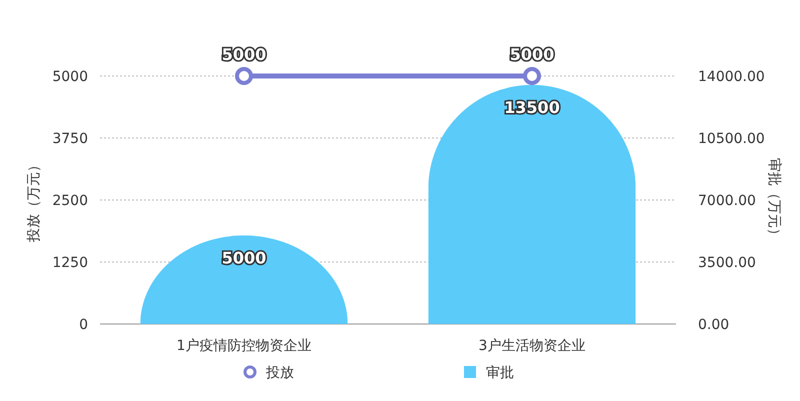 The width and height of the screenshot is (800, 401). What do you see at coordinates (731, 139) in the screenshot?
I see `y2-tick-label: 10500.00` at bounding box center [731, 139].